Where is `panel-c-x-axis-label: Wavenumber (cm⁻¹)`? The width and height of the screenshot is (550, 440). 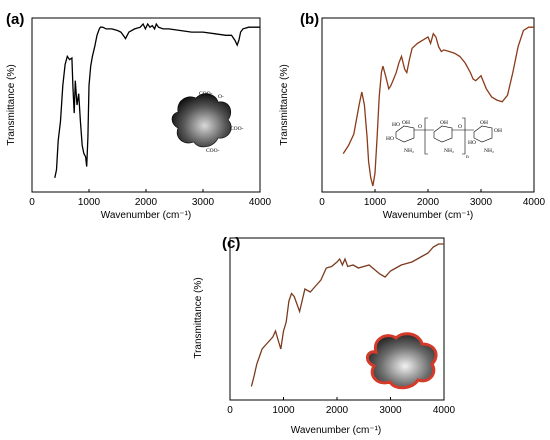 panel-c-x-axis-label: Wavenumber (cm⁻¹) is located at coordinates (336, 430).